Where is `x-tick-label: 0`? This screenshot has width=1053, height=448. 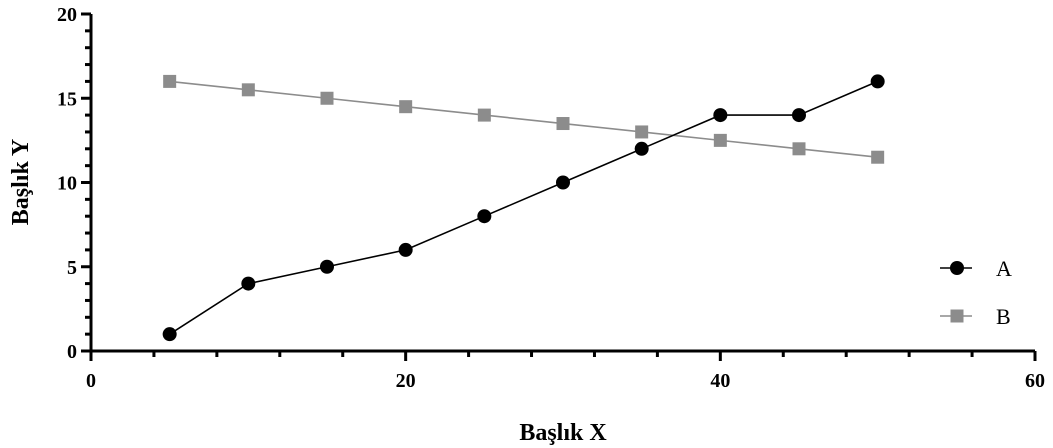
x-tick-label: 0 is located at coordinates (91, 381).